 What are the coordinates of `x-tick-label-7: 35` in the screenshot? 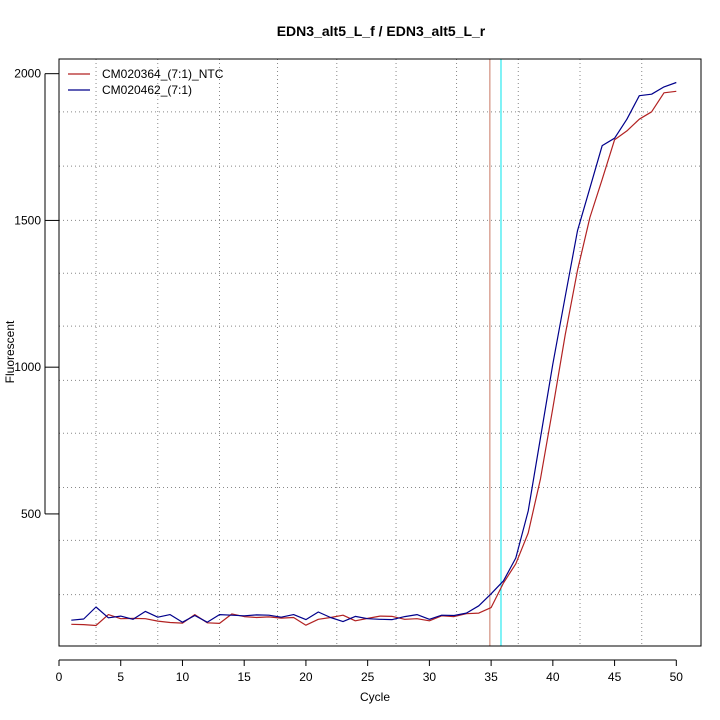 It's located at (491, 677).